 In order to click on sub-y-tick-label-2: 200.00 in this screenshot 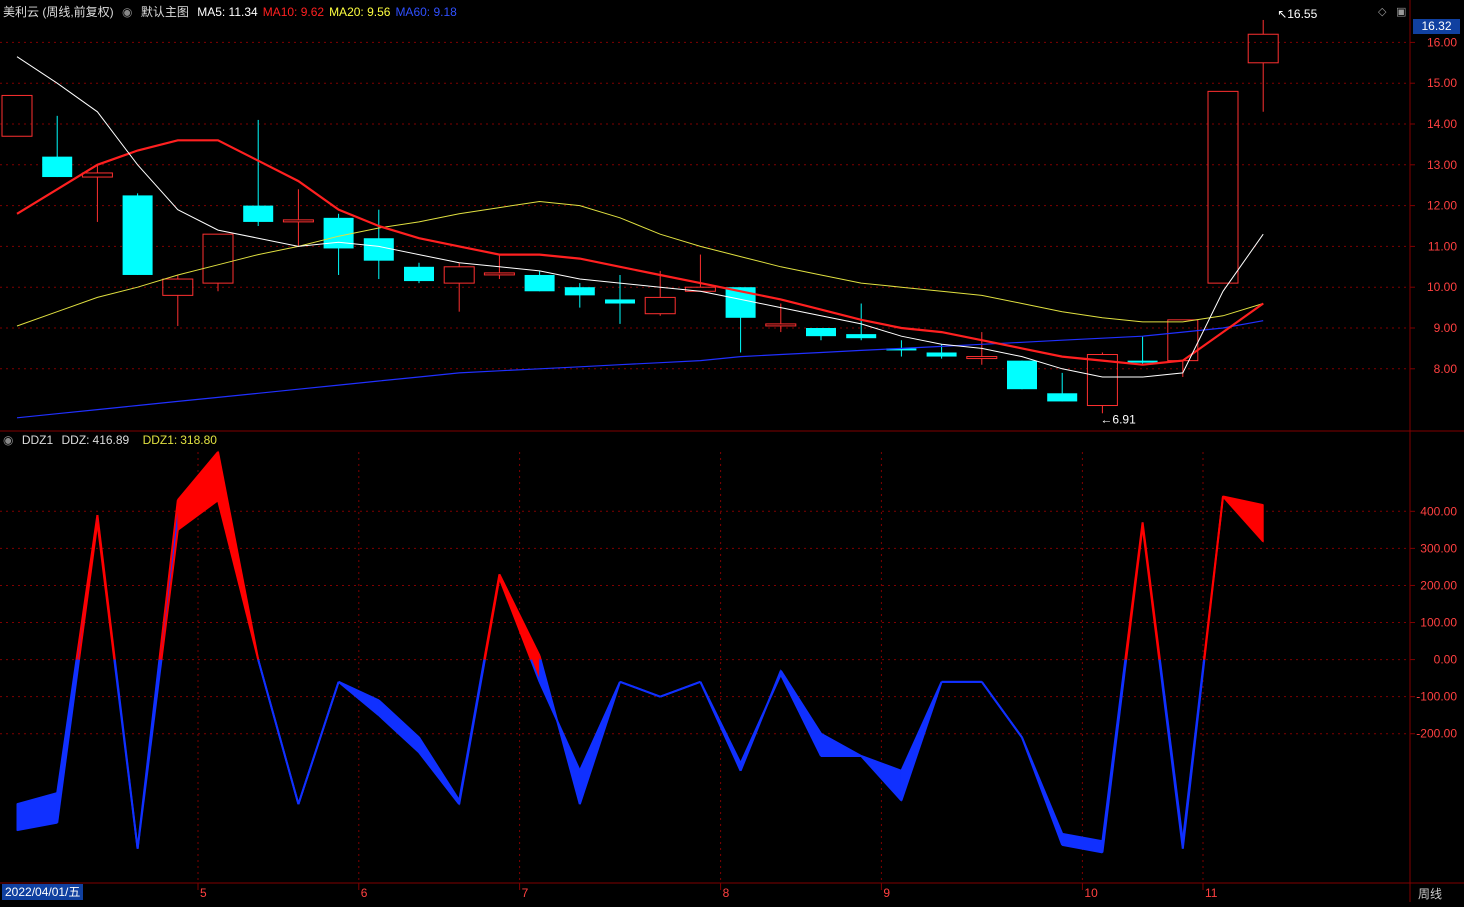, I will do `click(1438, 585)`.